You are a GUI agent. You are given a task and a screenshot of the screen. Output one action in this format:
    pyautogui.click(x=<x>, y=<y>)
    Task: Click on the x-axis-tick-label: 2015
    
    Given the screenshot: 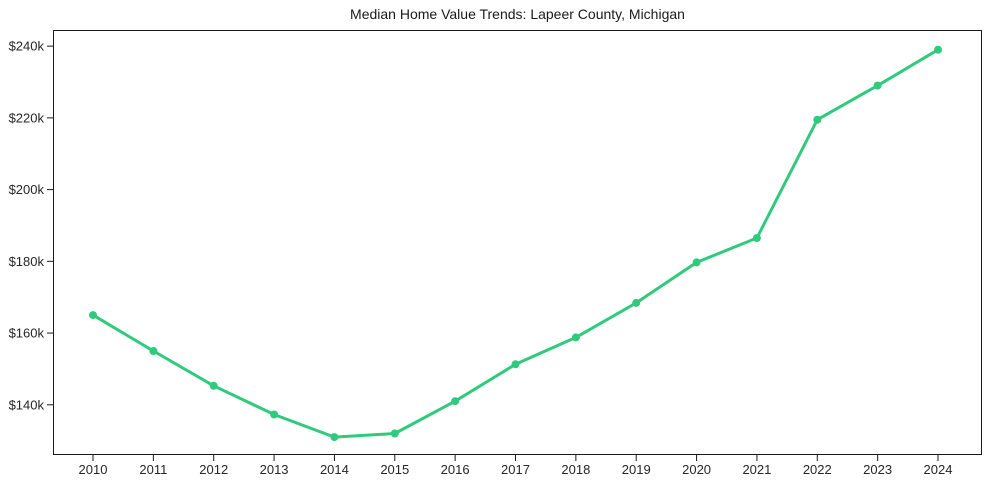 What is the action you would take?
    pyautogui.click(x=394, y=469)
    